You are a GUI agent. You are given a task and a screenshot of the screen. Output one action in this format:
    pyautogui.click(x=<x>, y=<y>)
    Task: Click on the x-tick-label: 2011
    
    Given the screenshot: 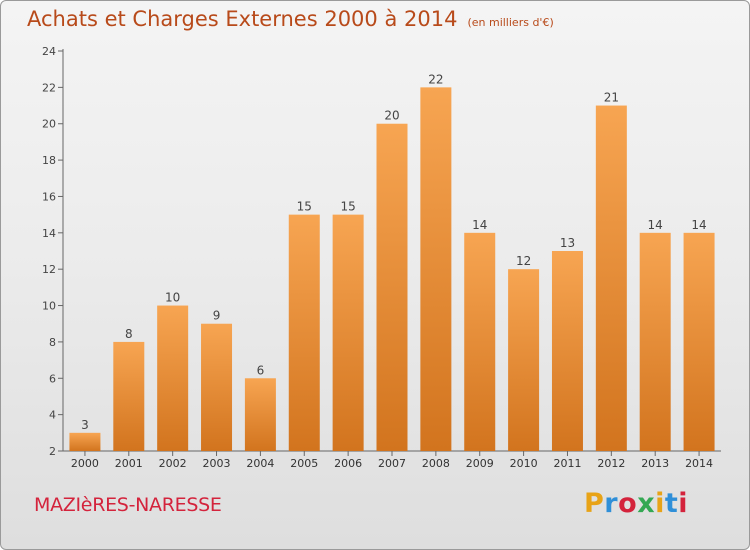 What is the action you would take?
    pyautogui.click(x=567, y=463)
    